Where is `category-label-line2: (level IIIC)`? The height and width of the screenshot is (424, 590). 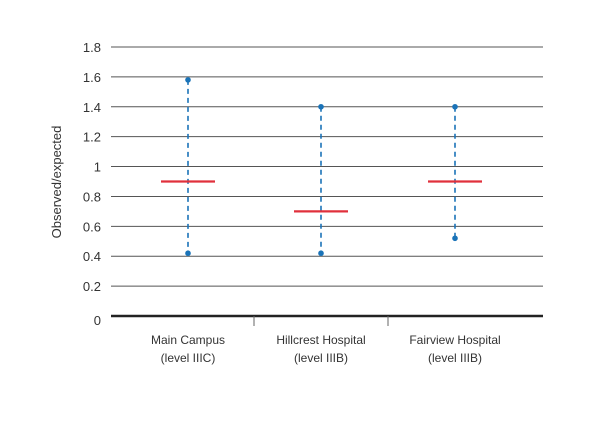
category-label-line2: (level IIIC) is located at coordinates (188, 358).